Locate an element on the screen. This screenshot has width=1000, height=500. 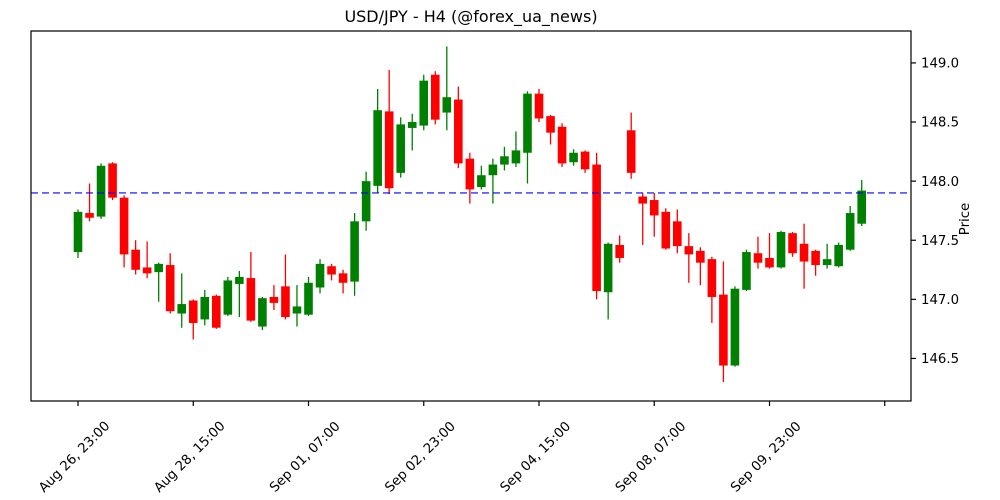
x-tick-label: Sep 01, 07:00 is located at coordinates (305, 457).